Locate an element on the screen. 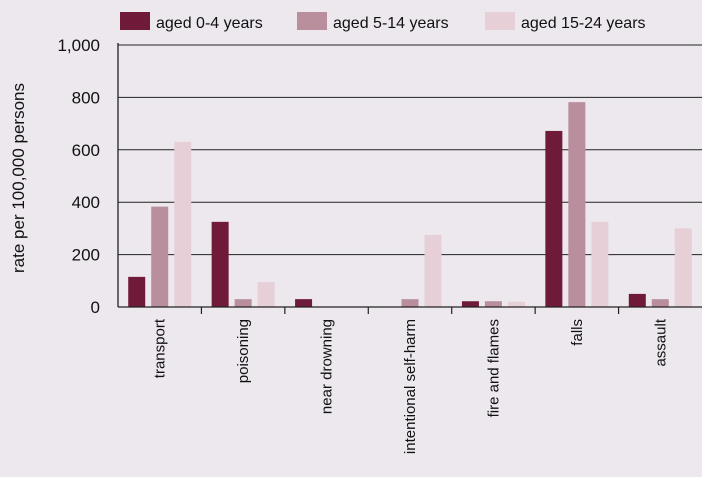  legend-label: aged 0-4 years is located at coordinates (209, 23).